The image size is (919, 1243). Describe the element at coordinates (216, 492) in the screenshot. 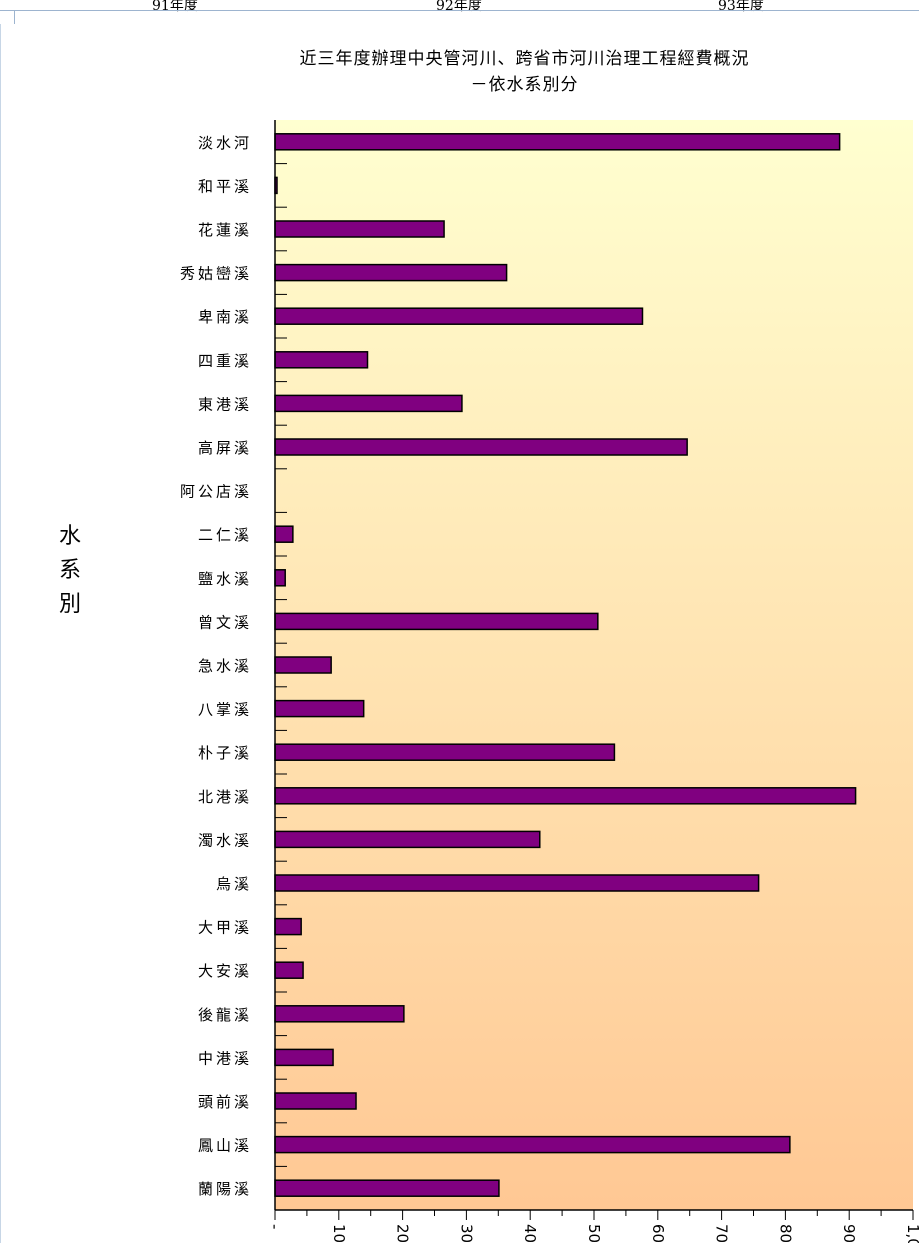

I see `category-label: 阿公店溪` at that location.